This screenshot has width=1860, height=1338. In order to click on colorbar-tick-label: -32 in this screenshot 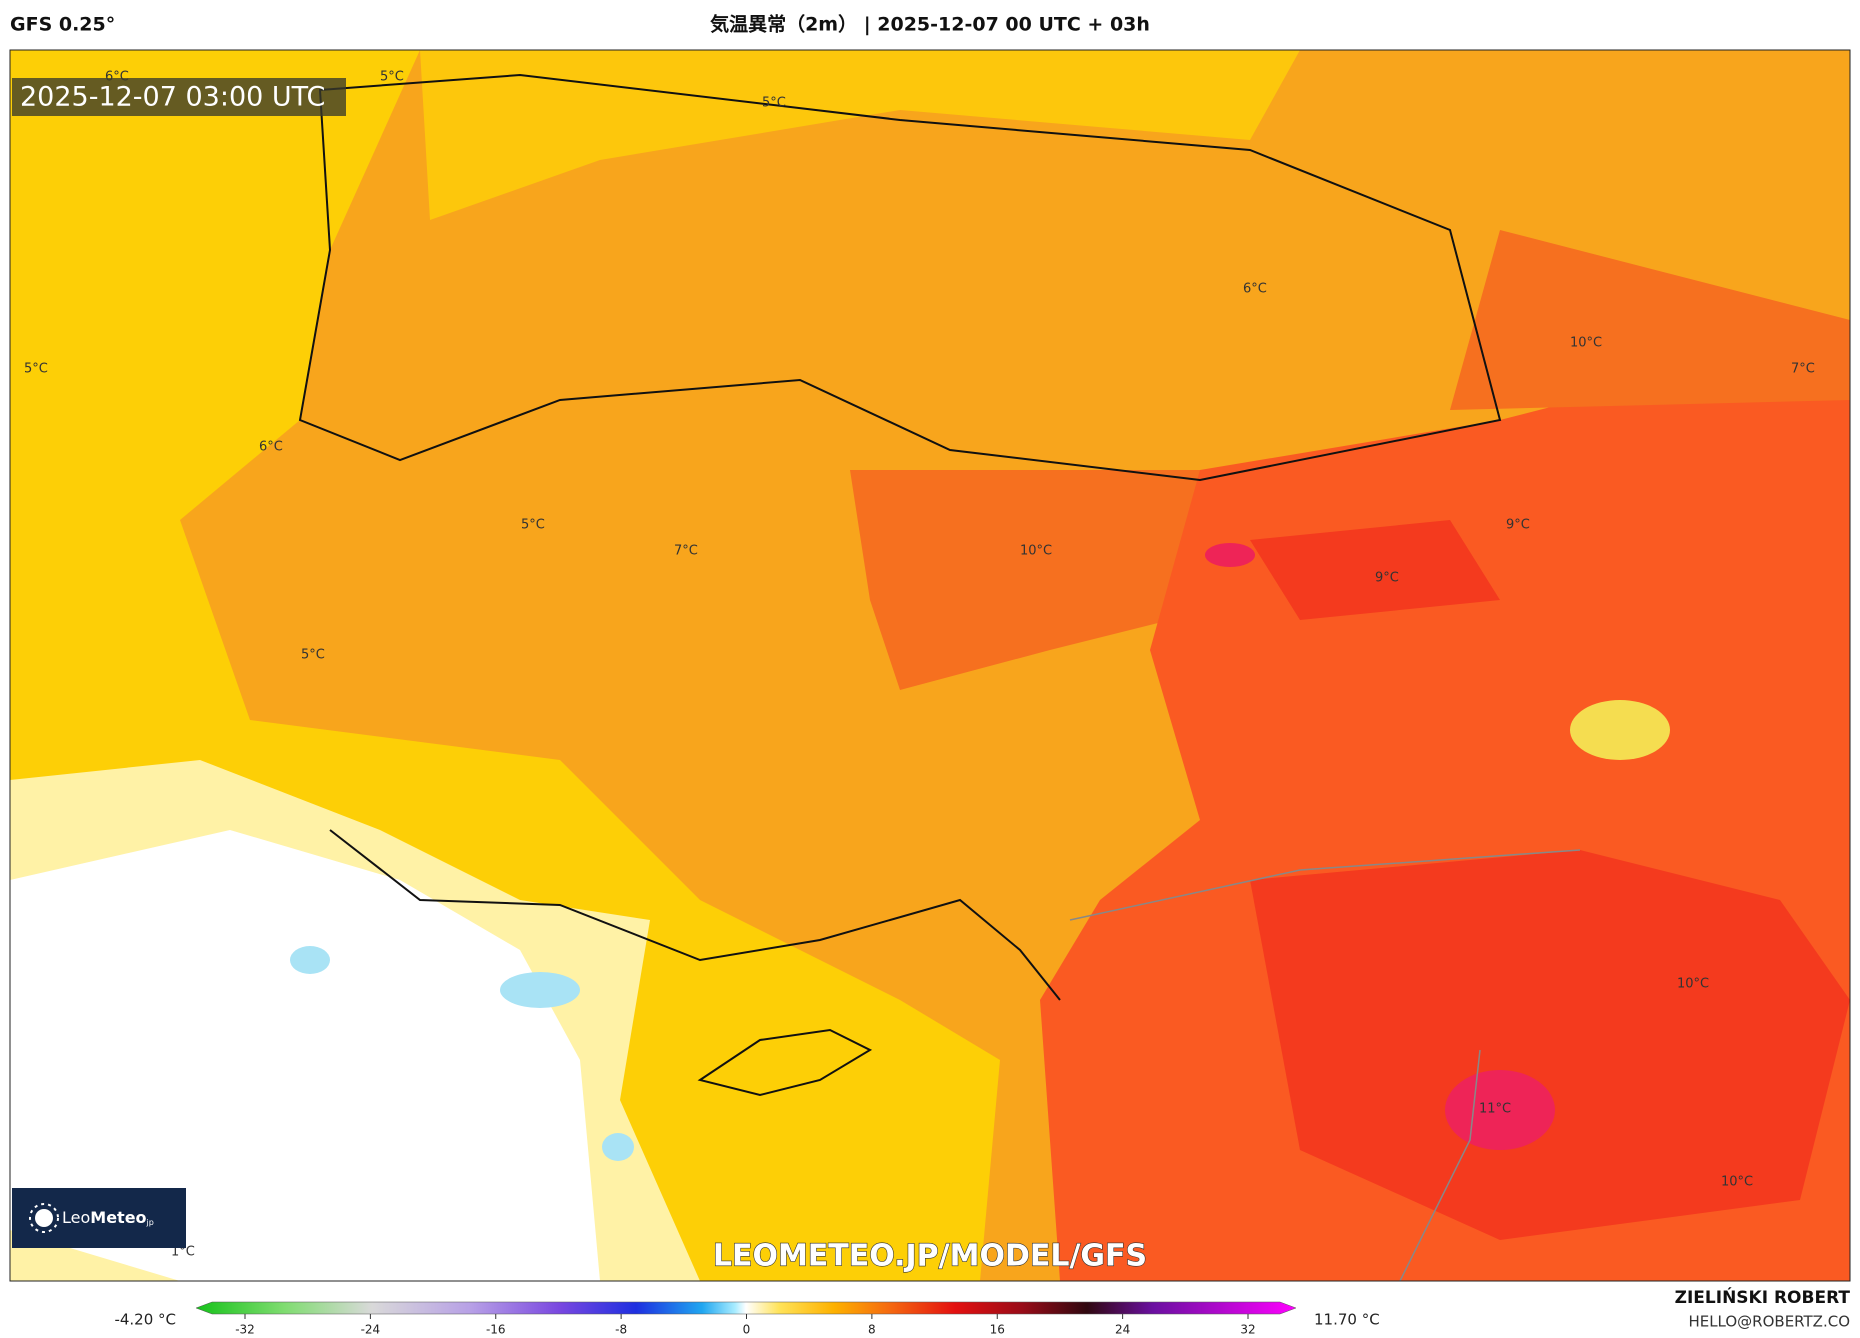, I will do `click(245, 1330)`.